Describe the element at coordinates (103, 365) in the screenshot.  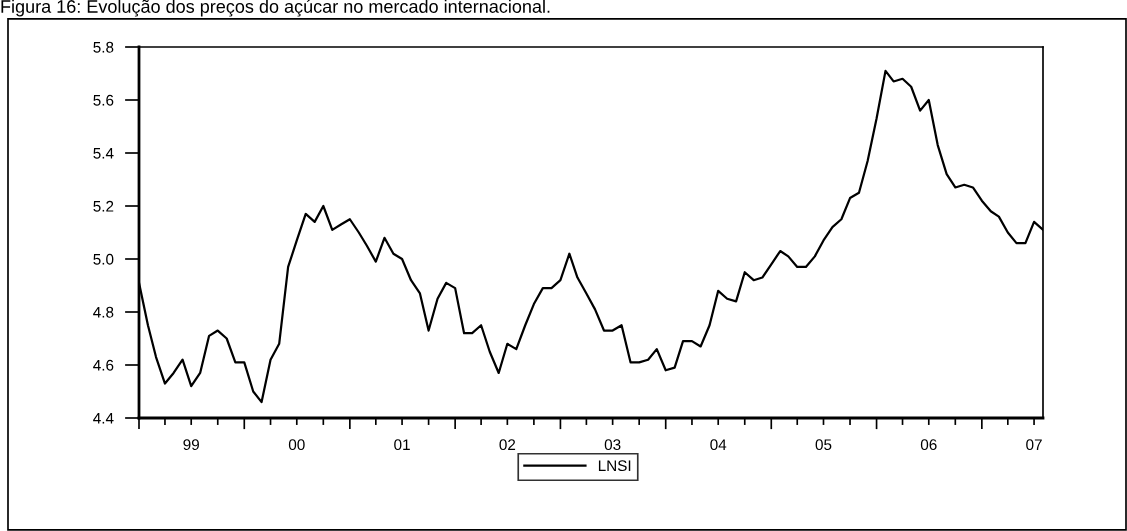
I see `y-tick-label: 4.6` at that location.